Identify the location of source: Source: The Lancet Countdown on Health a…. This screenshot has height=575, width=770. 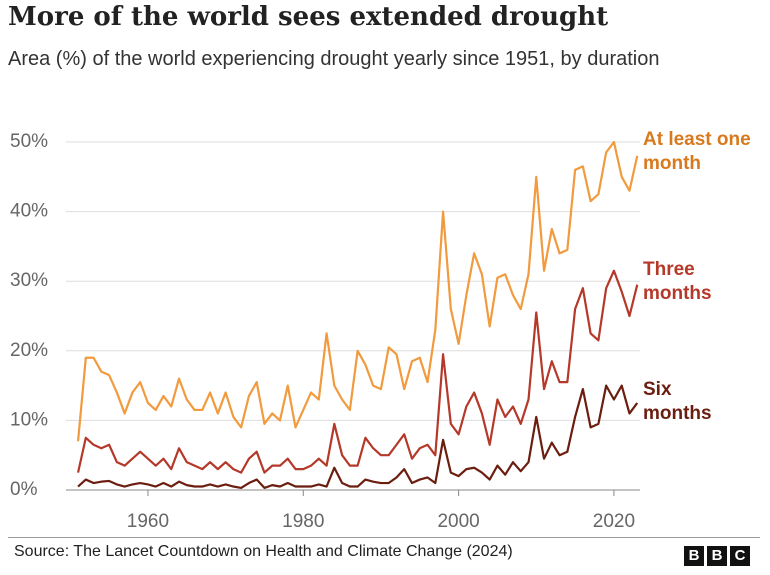
(263, 551).